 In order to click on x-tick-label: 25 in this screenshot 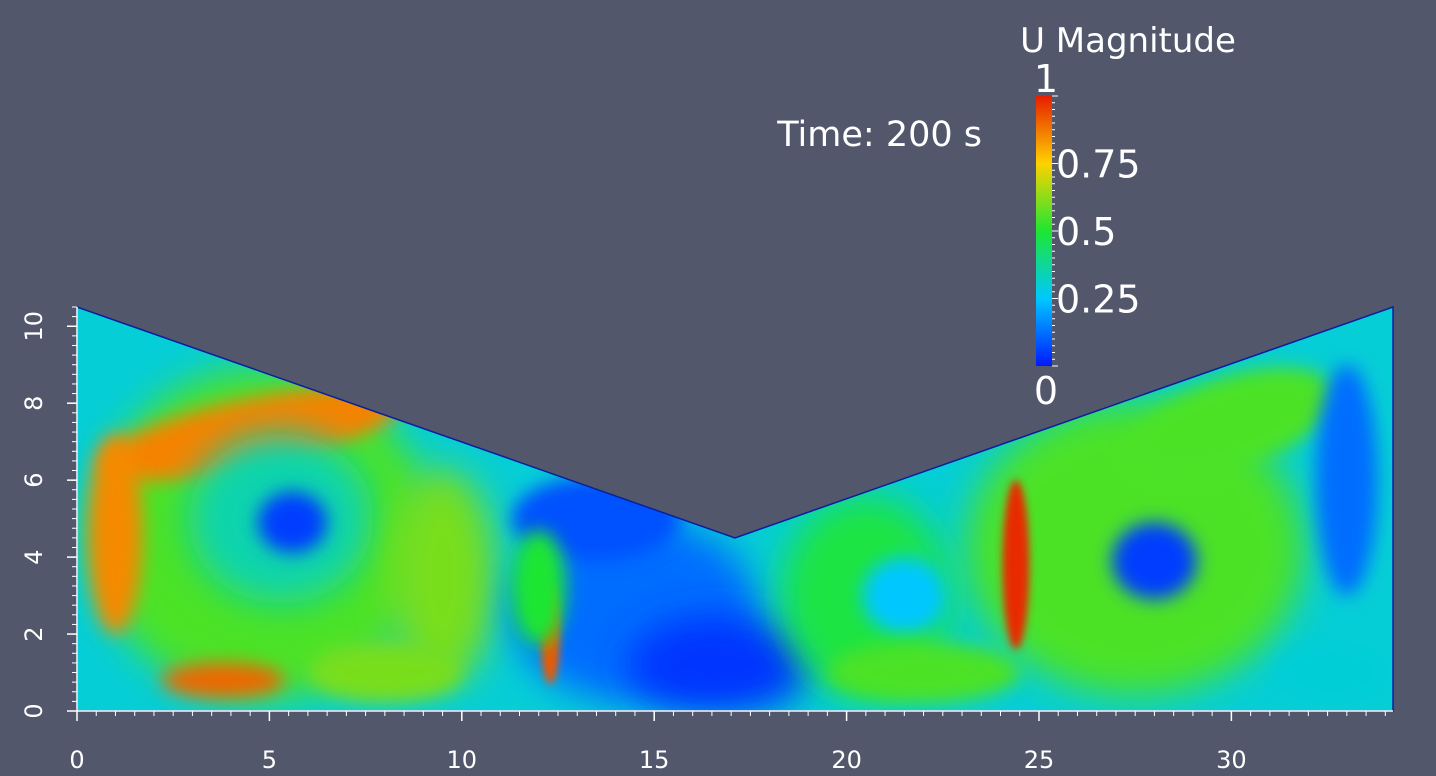, I will do `click(1039, 760)`.